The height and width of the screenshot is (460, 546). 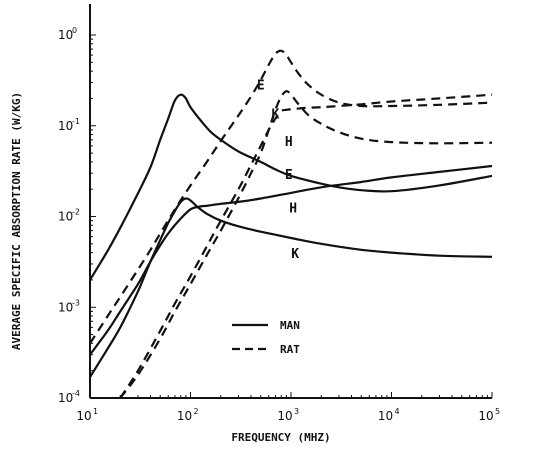 I want to click on x-tick-exponent: 2, so click(x=196, y=411).